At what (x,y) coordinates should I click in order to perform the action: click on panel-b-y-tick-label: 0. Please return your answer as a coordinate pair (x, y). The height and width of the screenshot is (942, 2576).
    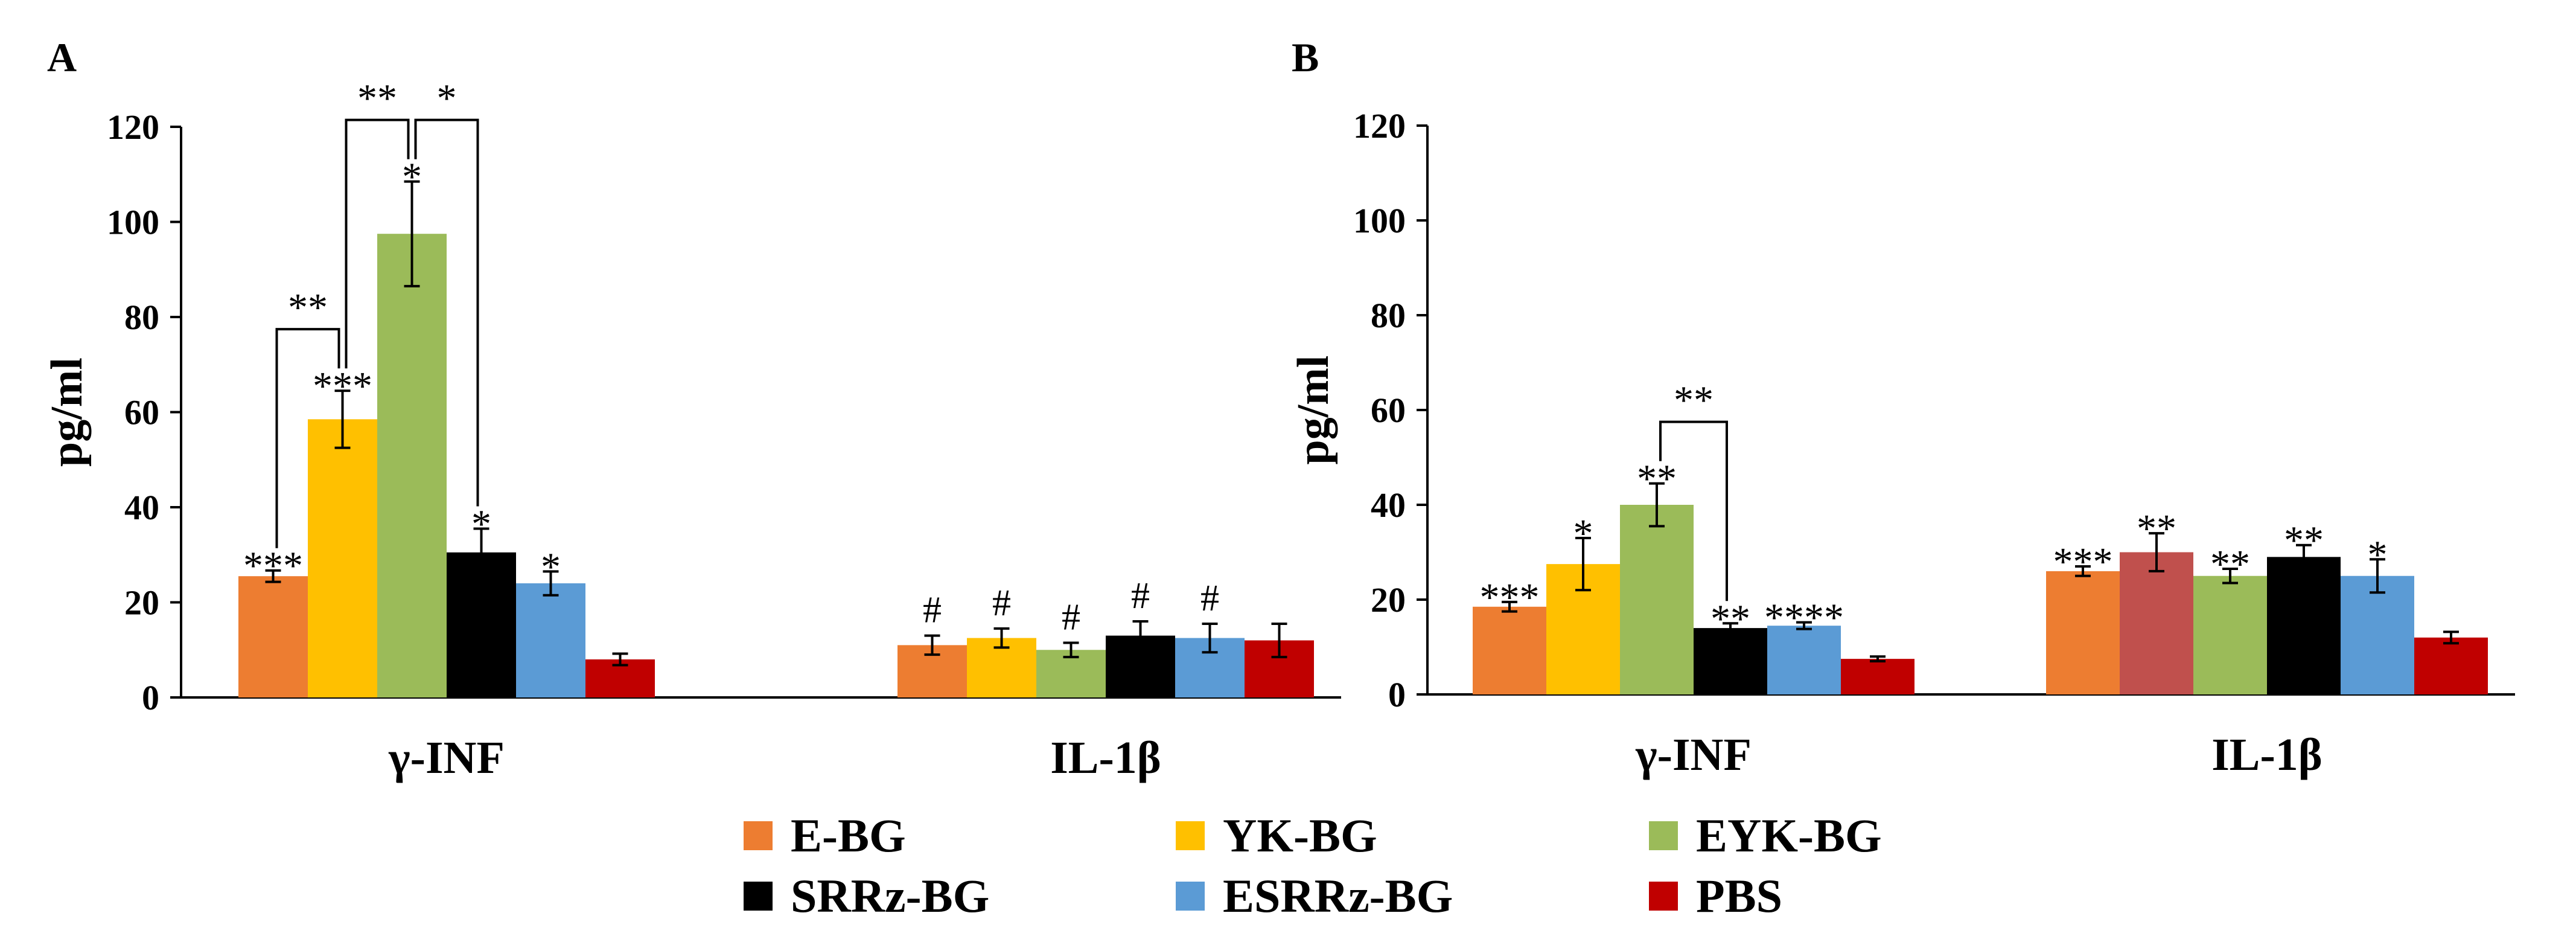
    Looking at the image, I should click on (1397, 694).